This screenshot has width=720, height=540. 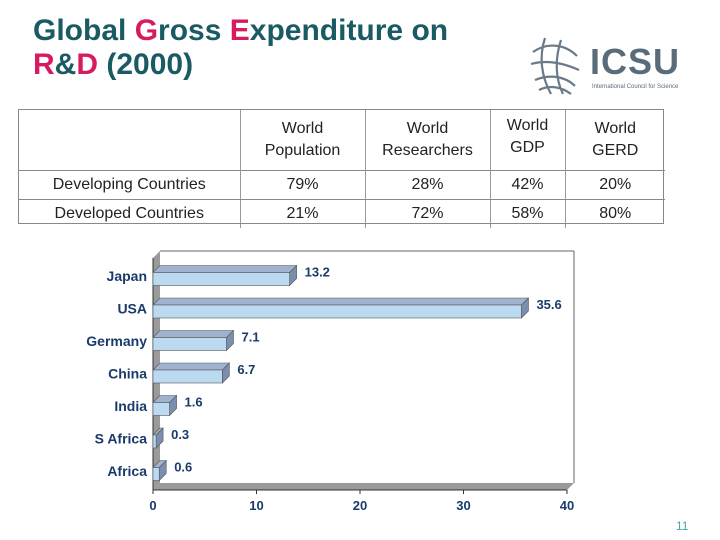 What do you see at coordinates (246, 369) in the screenshot?
I see `data-label: 6.7` at bounding box center [246, 369].